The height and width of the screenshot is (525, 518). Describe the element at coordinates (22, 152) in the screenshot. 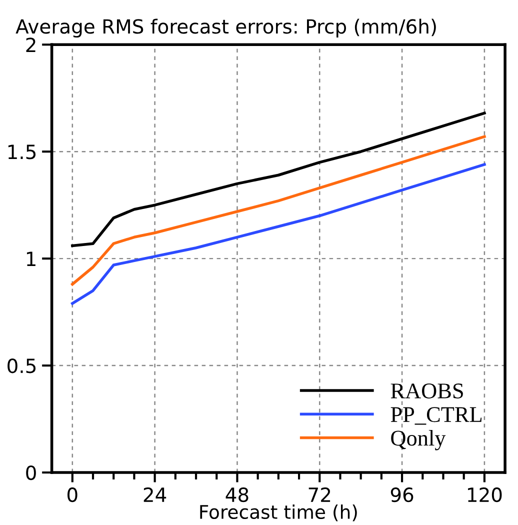

I see `y-tick-label: 1.5` at that location.